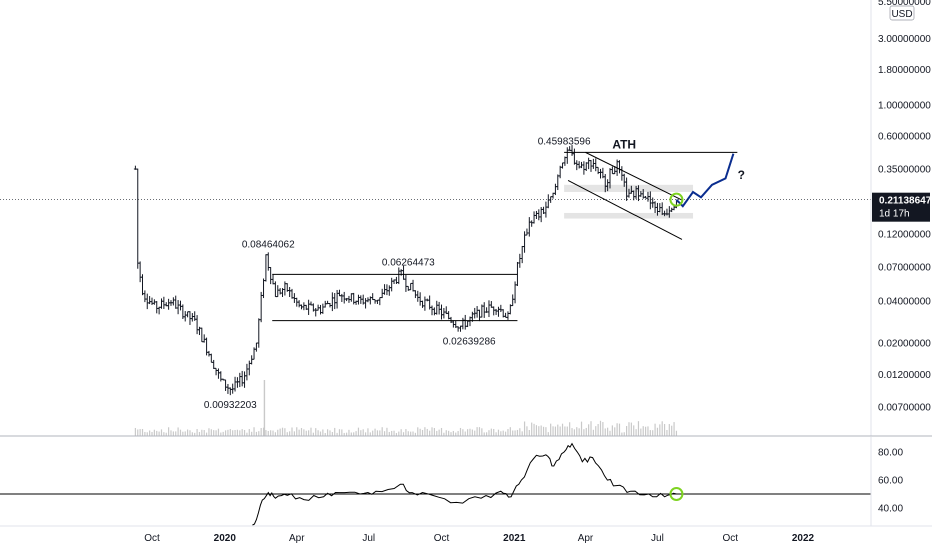 This screenshot has width=932, height=550. Describe the element at coordinates (904, 302) in the screenshot. I see `price-tick-label: 0.04000000` at that location.